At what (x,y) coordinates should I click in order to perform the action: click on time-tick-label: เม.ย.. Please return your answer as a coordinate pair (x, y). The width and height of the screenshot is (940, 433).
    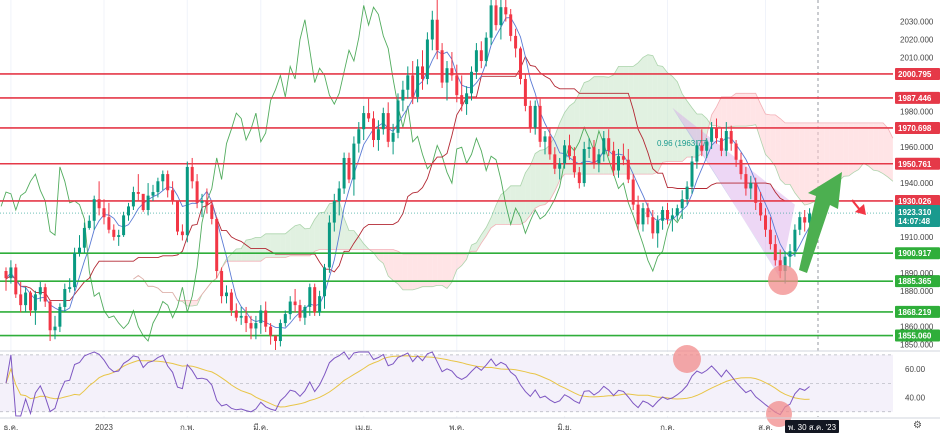
    Looking at the image, I should click on (363, 427).